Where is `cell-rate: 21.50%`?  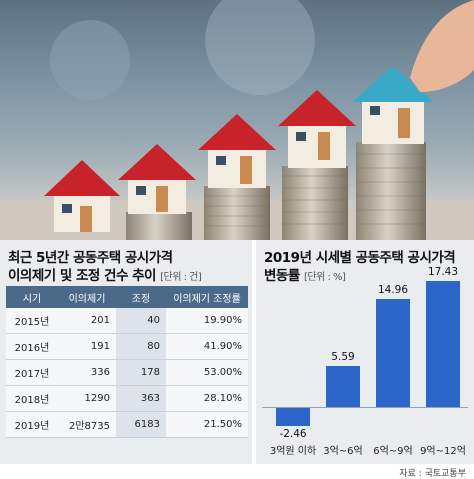 cell-rate: 21.50% is located at coordinates (207, 424).